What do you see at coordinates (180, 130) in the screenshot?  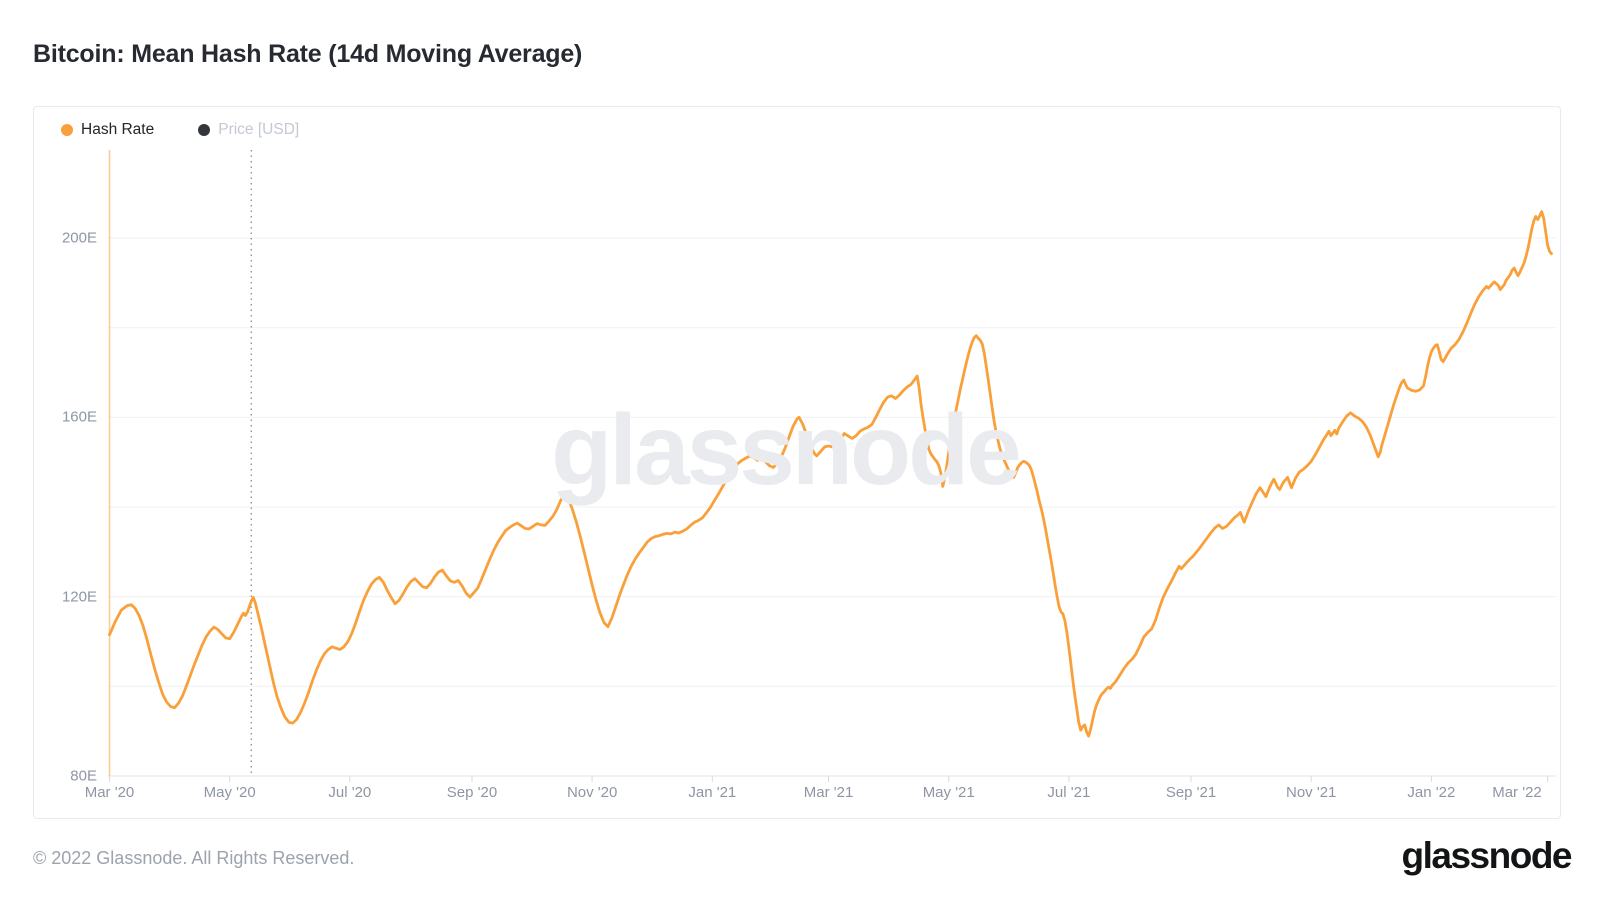 I see `legend: Hash Rate Price [USD]` at bounding box center [180, 130].